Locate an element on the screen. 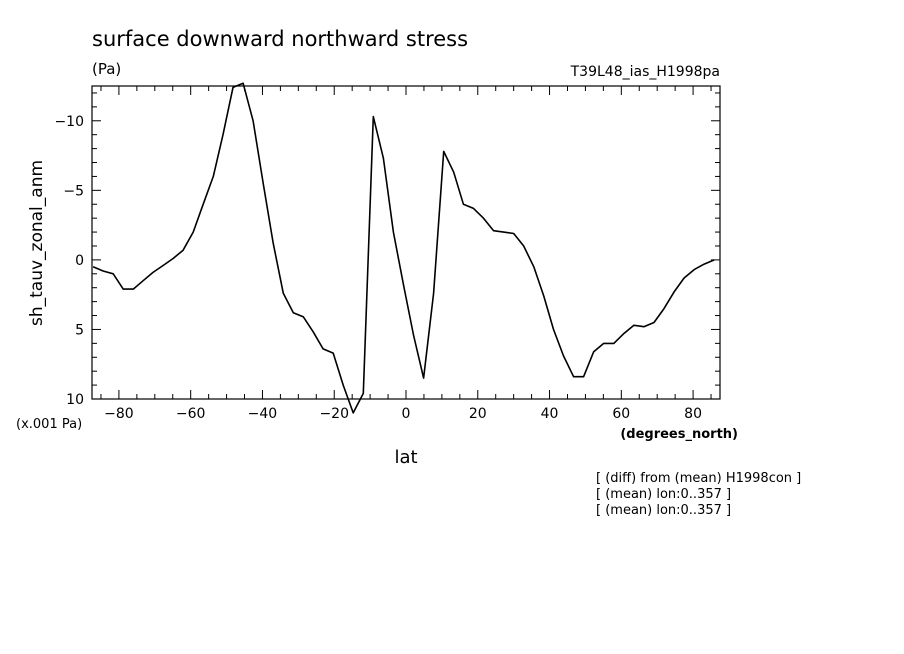 This screenshot has height=654, width=904. y-tick-labels: −10 −5 0 5 10 is located at coordinates (69, 261).